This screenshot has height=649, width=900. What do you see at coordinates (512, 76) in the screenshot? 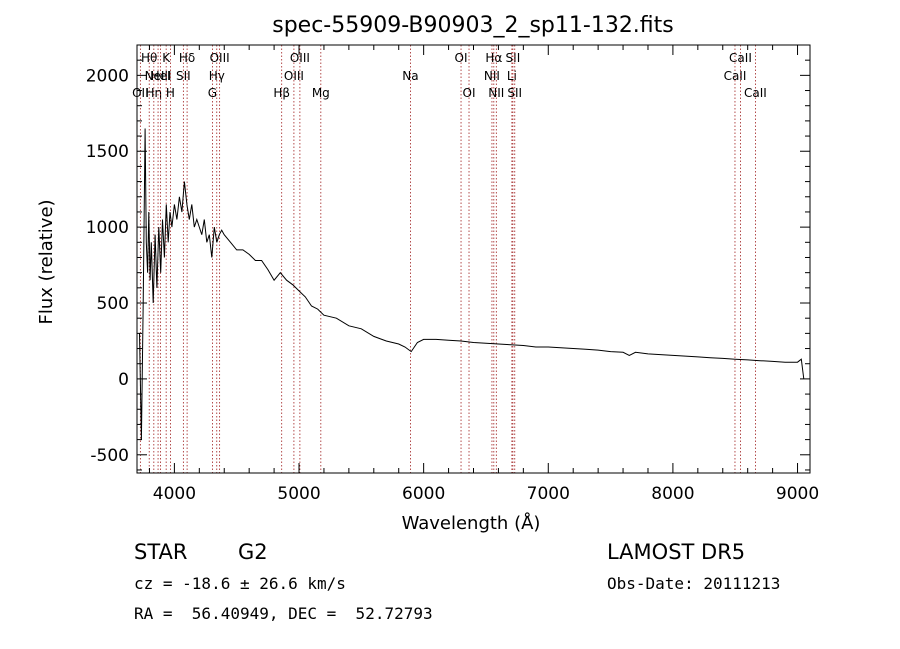
I see `line-label: Li` at bounding box center [512, 76].